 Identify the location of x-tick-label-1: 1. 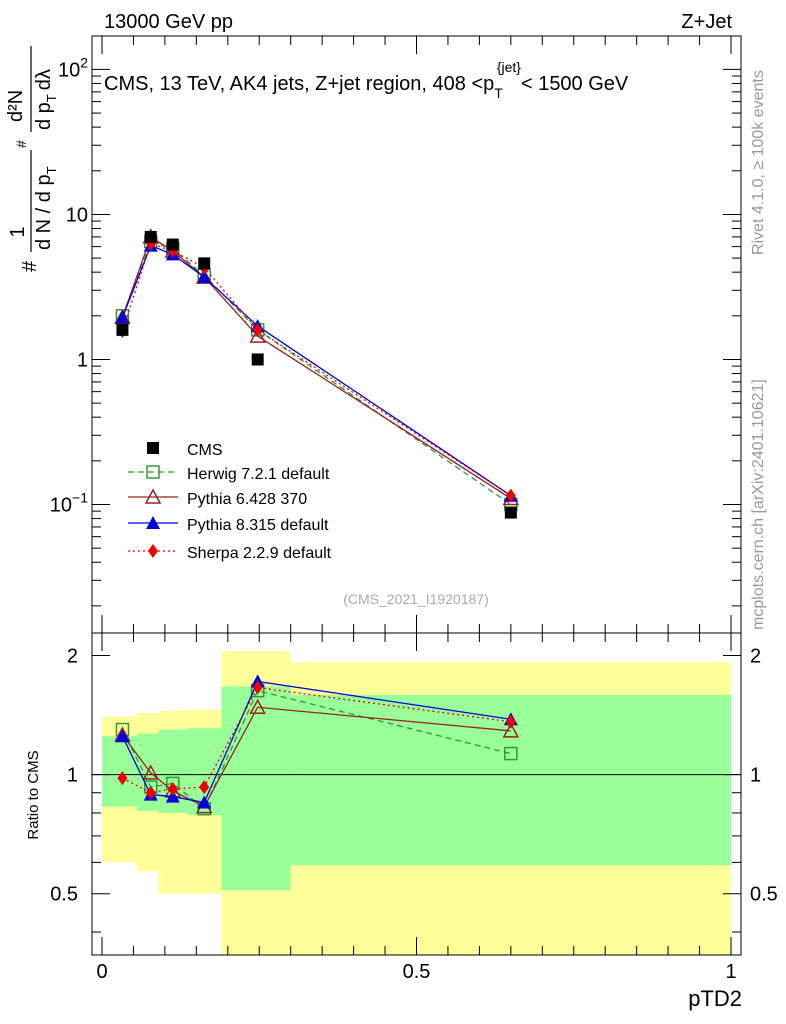
(730, 972).